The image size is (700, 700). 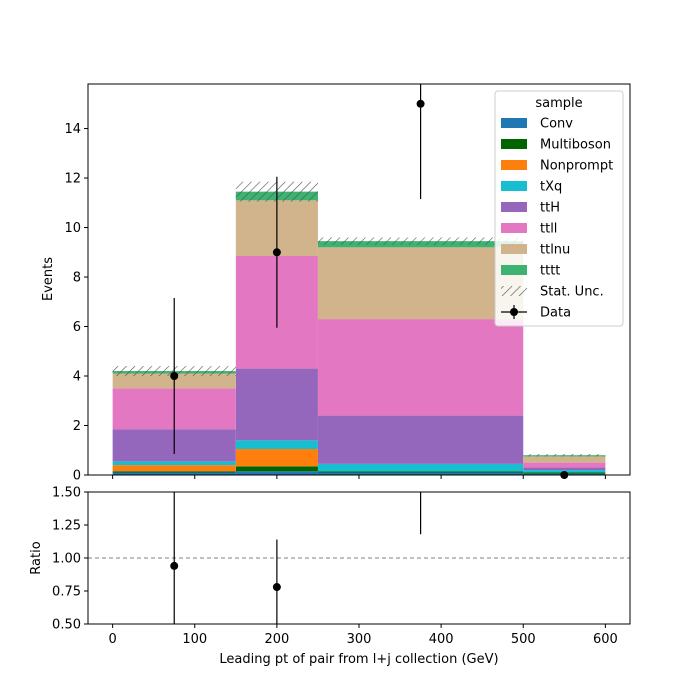 I want to click on ratio-x-ticks: 0 100 200 300 400 500 600, so click(x=363, y=635).